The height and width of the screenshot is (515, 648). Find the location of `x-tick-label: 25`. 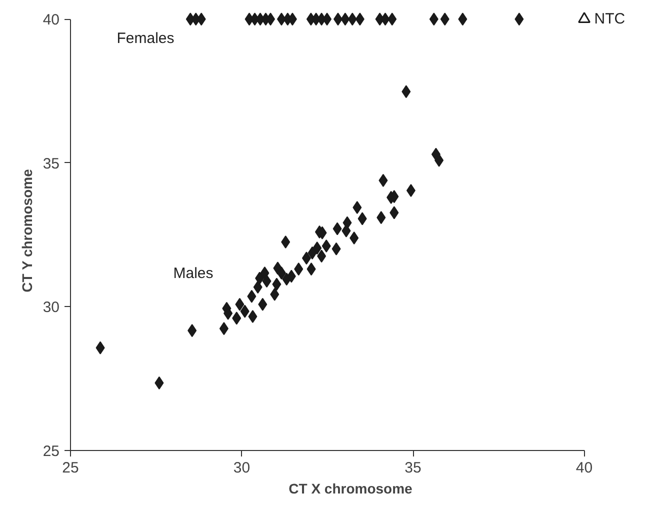

x-tick-label: 25 is located at coordinates (70, 468).